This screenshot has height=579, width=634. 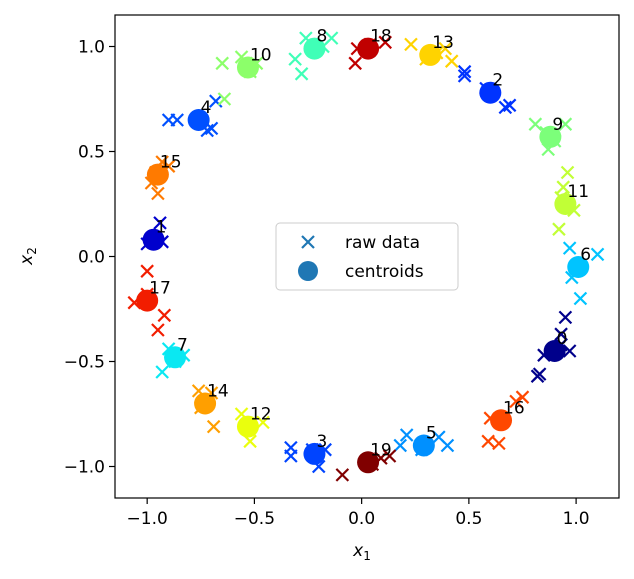 What do you see at coordinates (160, 289) in the screenshot?
I see `centroid-label: 17` at bounding box center [160, 289].